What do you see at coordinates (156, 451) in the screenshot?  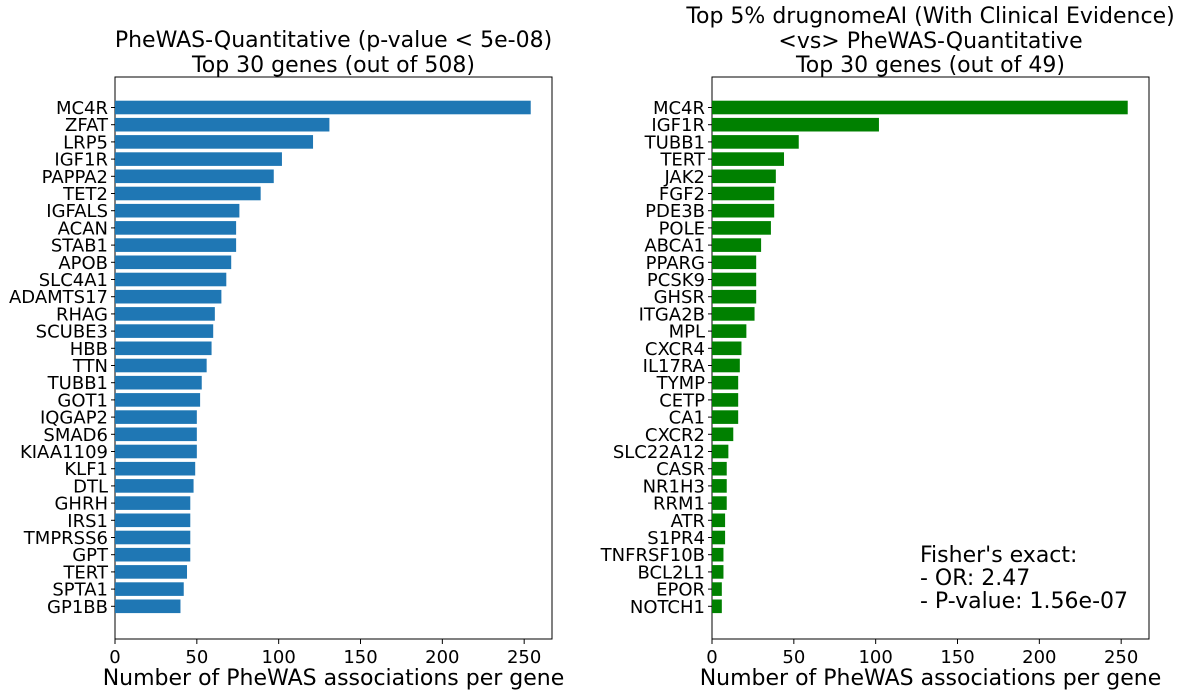 I see `left-bar-kiaa1109` at bounding box center [156, 451].